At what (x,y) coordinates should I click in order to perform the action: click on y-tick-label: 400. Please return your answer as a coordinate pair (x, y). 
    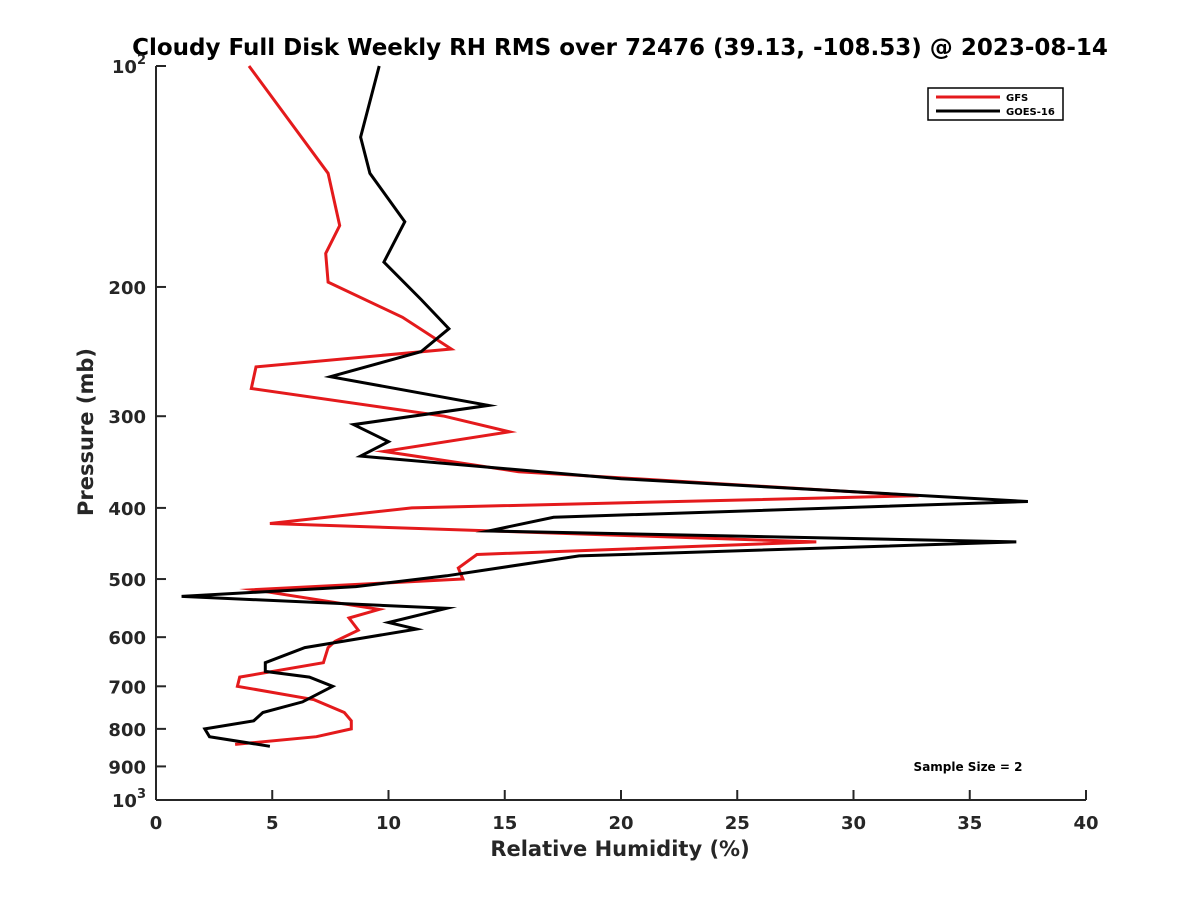
    Looking at the image, I should click on (127, 509).